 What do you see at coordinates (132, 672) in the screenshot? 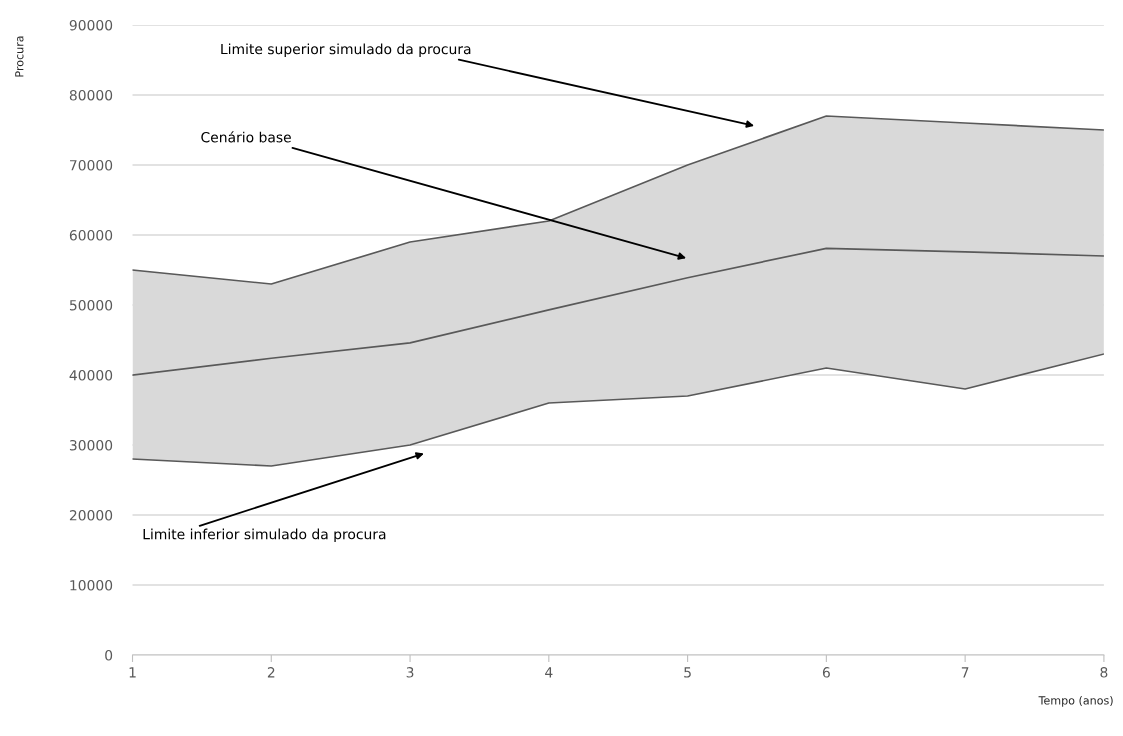
I see `x-tick-label: 1` at bounding box center [132, 672].